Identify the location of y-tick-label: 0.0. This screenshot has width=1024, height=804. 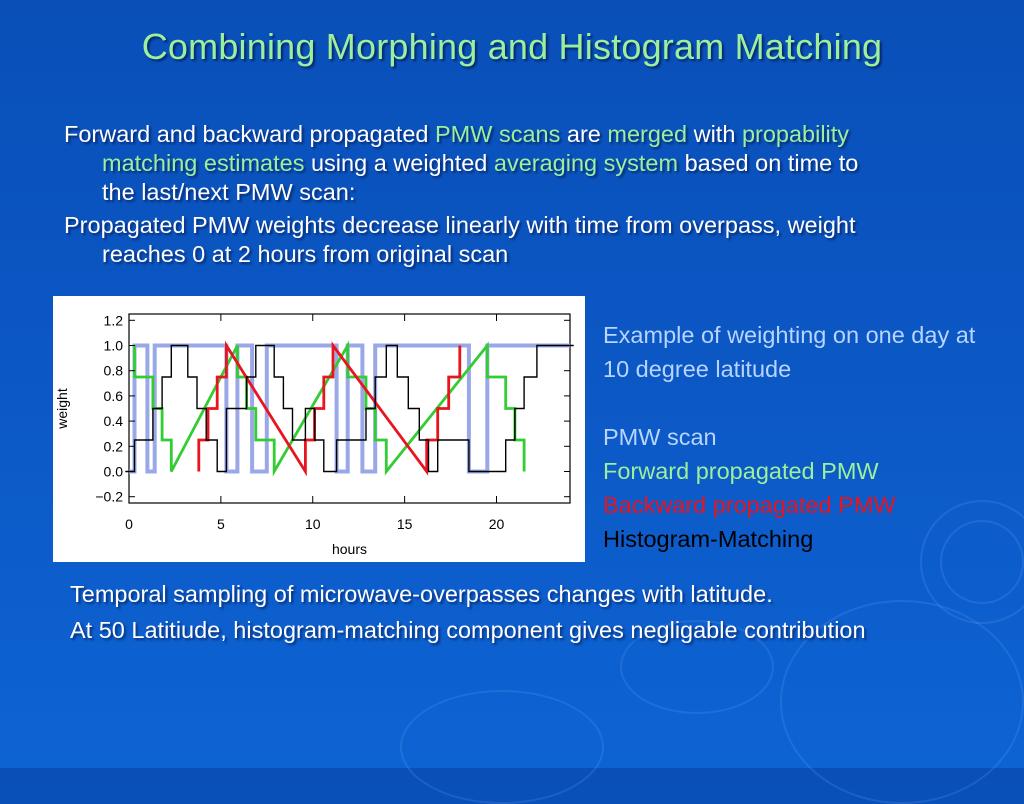
(114, 472).